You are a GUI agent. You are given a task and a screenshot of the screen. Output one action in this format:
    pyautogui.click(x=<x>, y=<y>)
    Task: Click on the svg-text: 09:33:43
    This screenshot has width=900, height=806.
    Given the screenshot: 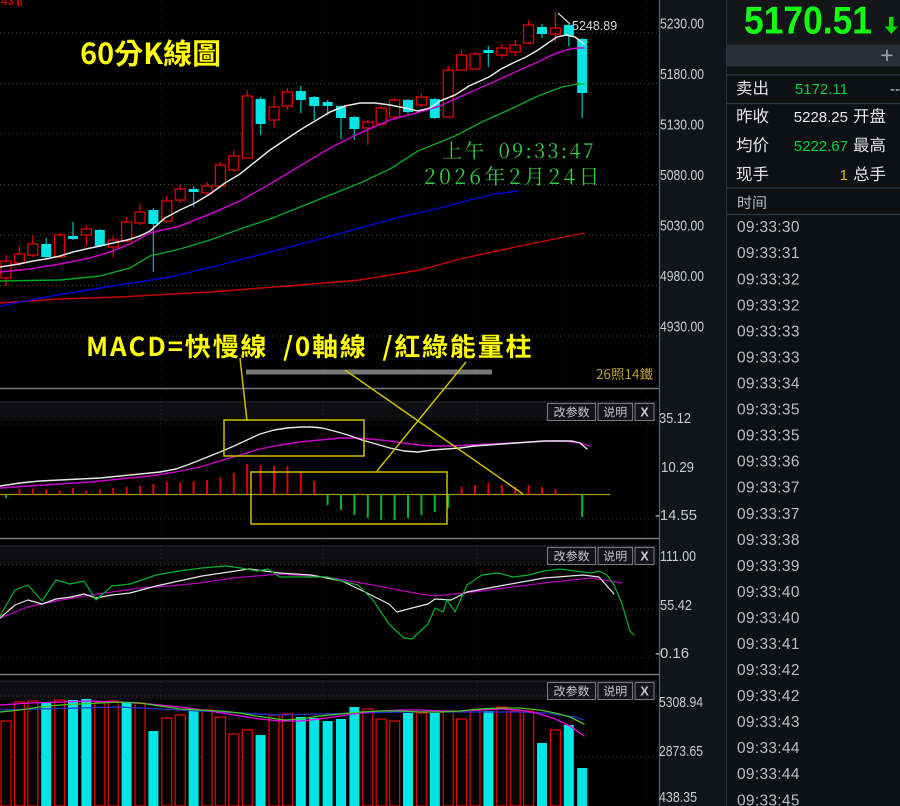 What is the action you would take?
    pyautogui.click(x=768, y=722)
    